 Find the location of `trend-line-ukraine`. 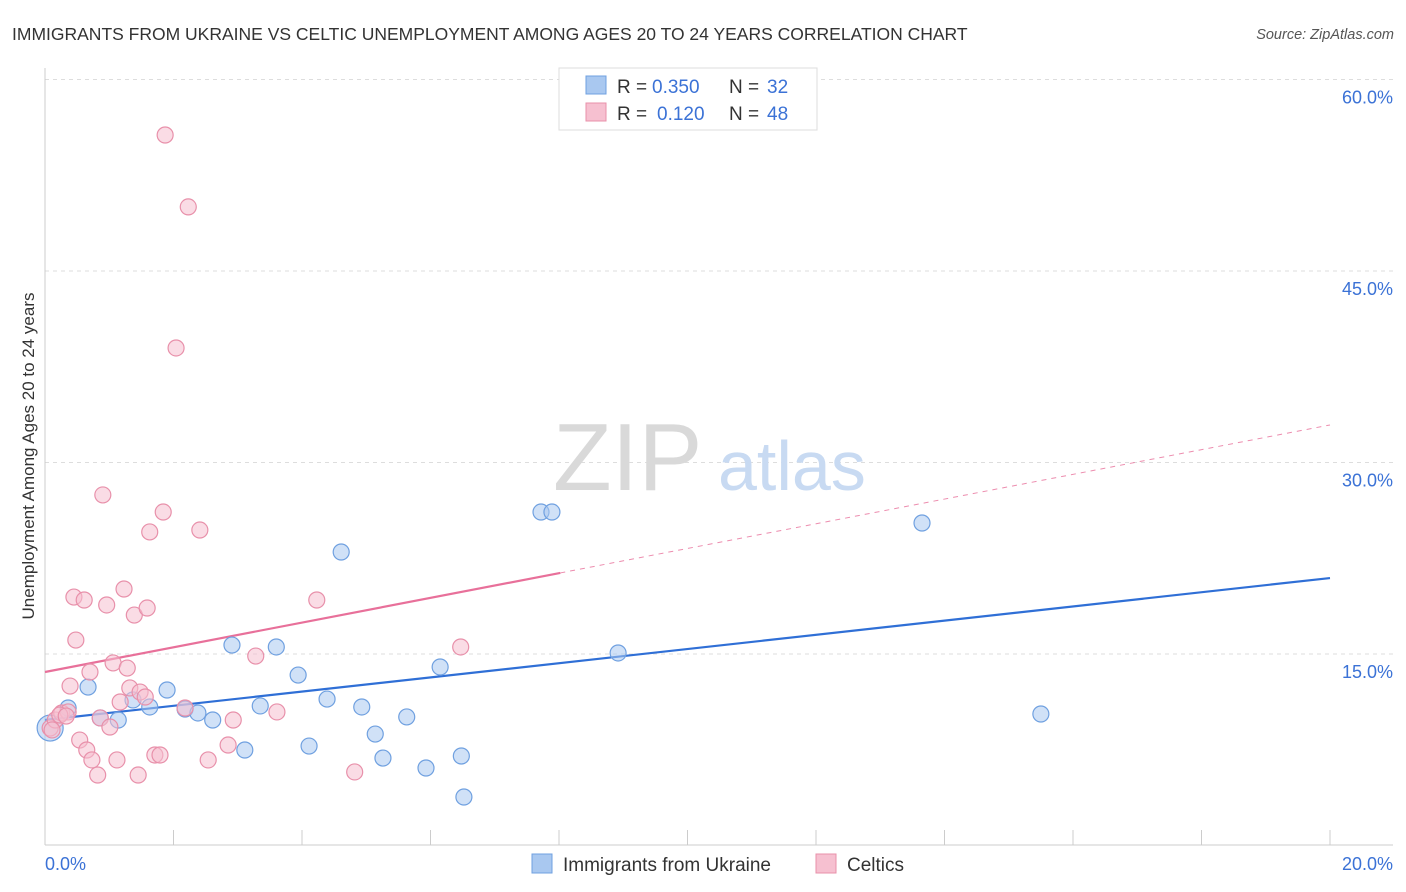

trend-line-ukraine is located at coordinates (687, 649).